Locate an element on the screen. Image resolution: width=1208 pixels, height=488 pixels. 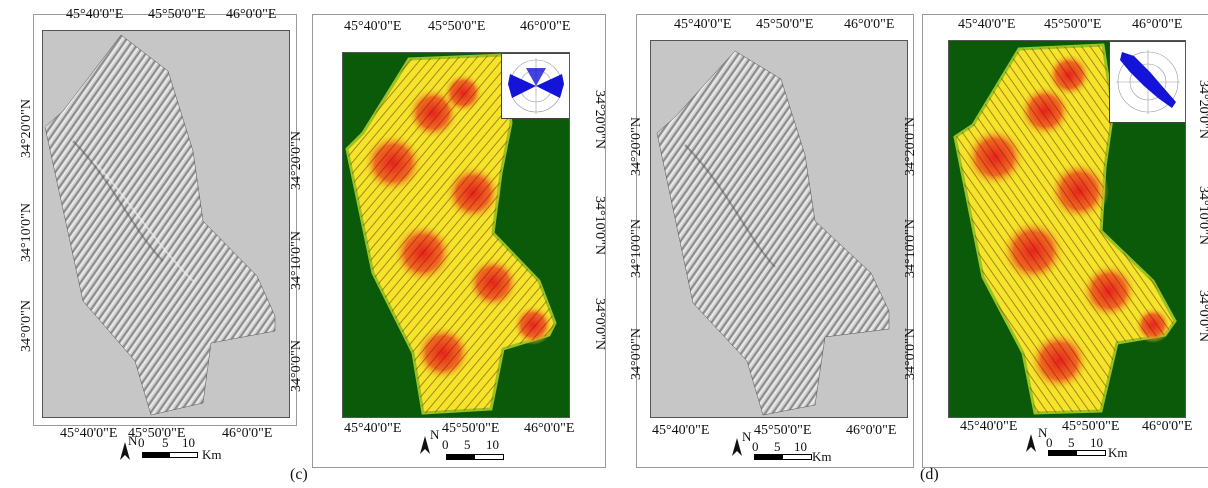
panel-letter-c: (c) is located at coordinates (299, 474).